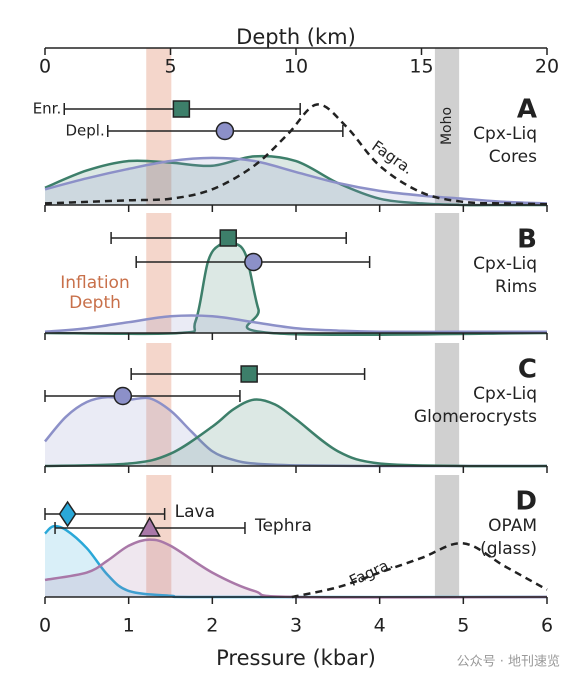 The image size is (577, 686). Describe the element at coordinates (129, 626) in the screenshot. I see `x-tick-label: 1` at that location.